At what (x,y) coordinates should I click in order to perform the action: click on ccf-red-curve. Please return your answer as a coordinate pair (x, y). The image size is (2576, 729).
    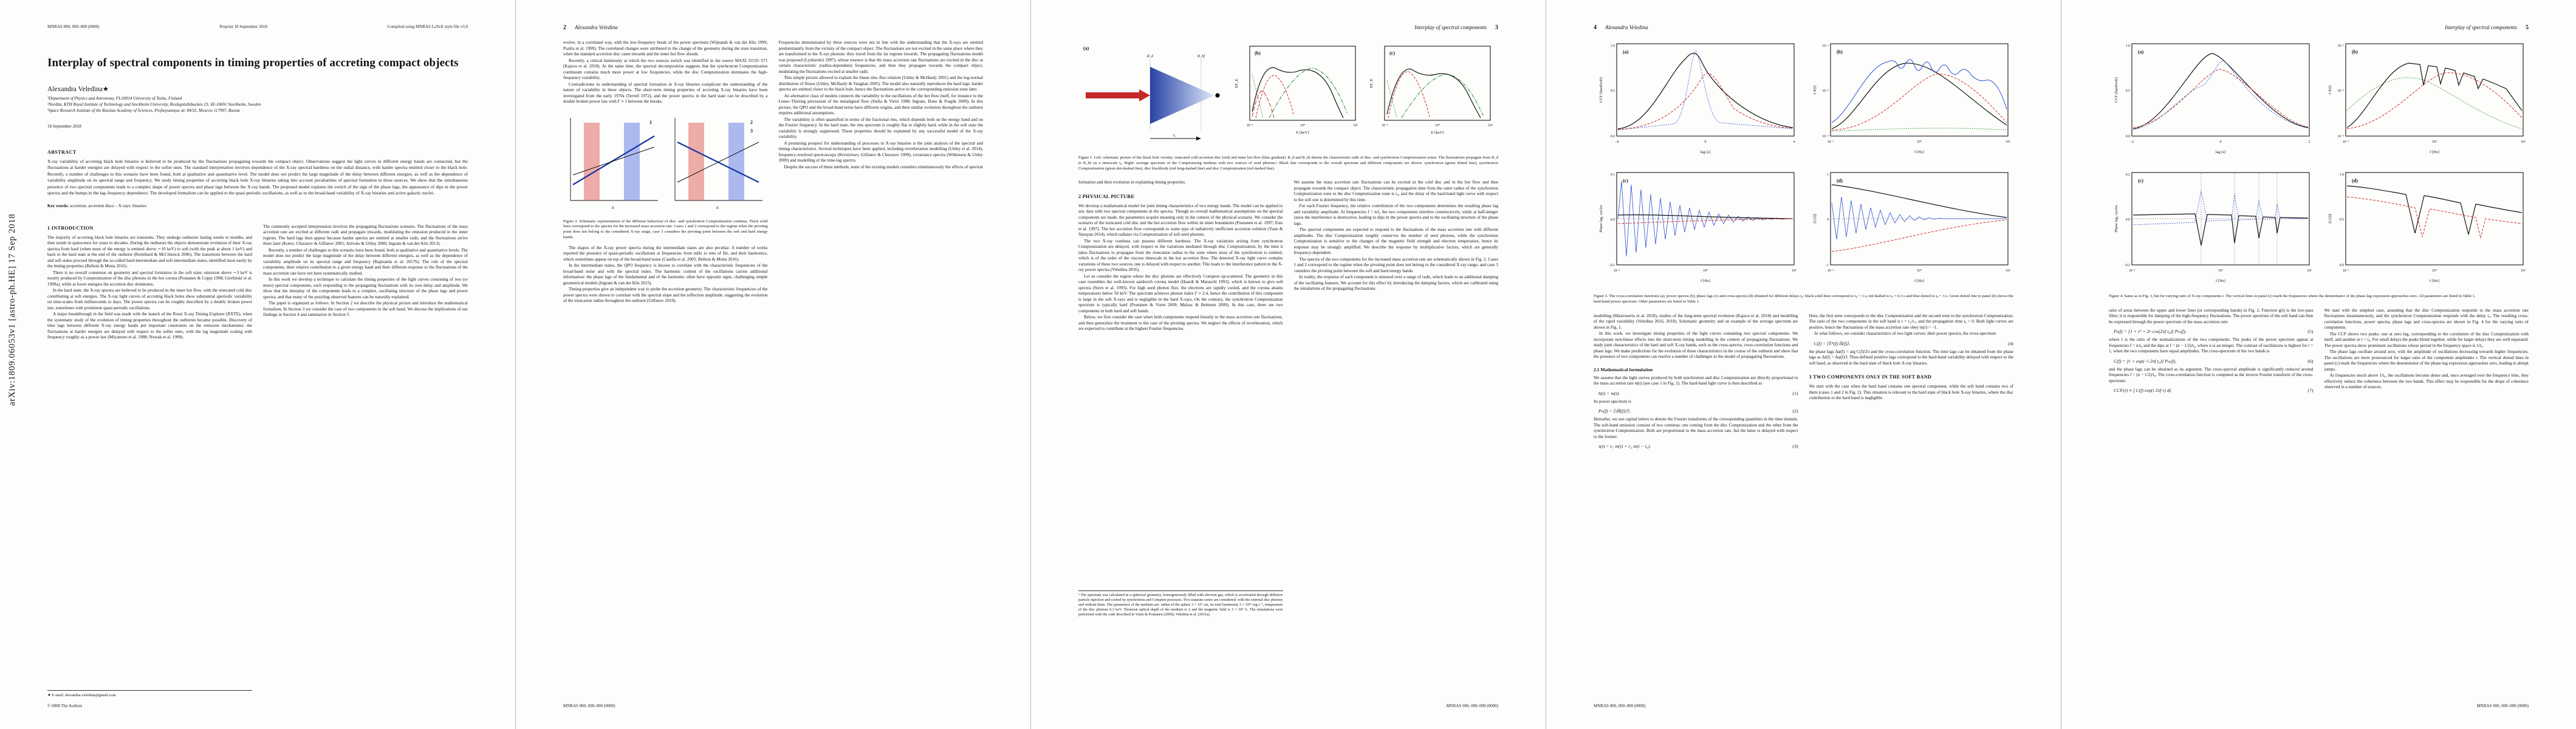
    Looking at the image, I should click on (2220, 99).